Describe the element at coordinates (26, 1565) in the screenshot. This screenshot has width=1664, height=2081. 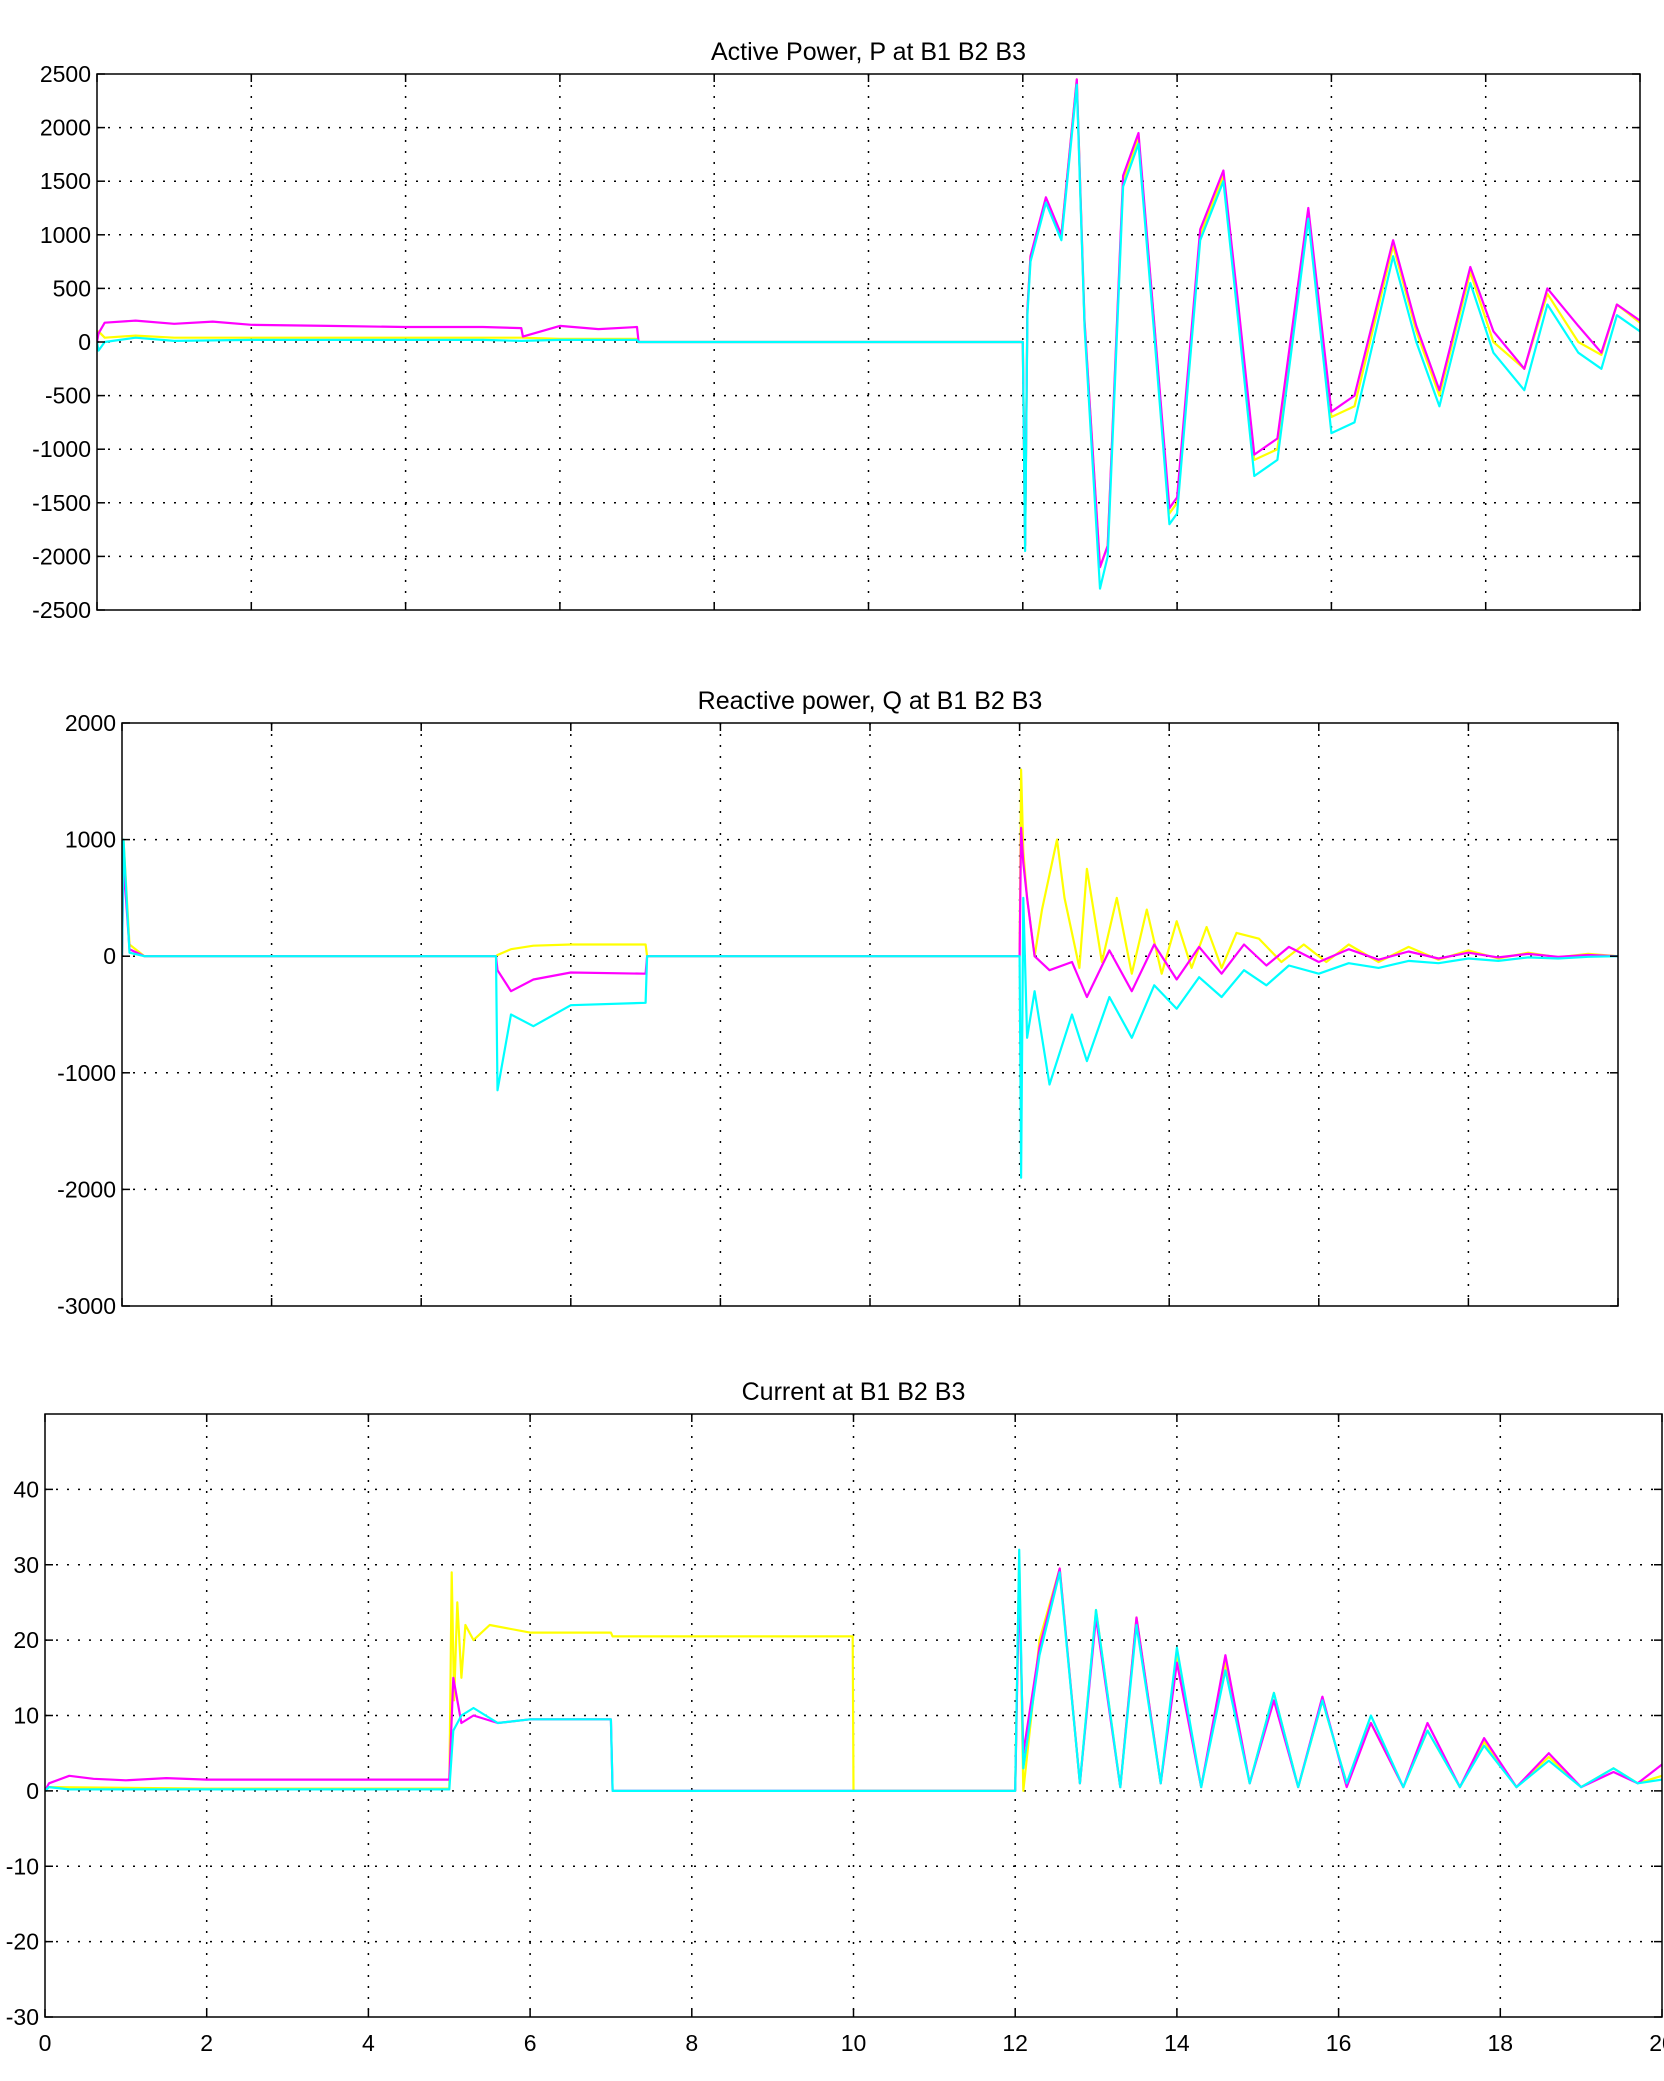
I see `y-tick-label: 30` at that location.